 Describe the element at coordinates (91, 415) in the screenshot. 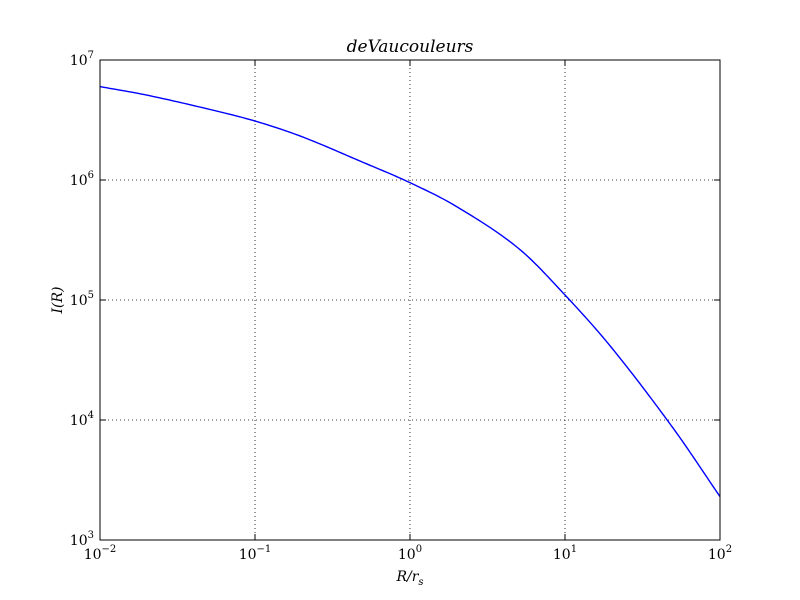

I see `y-tick-label-exponent: 4` at that location.